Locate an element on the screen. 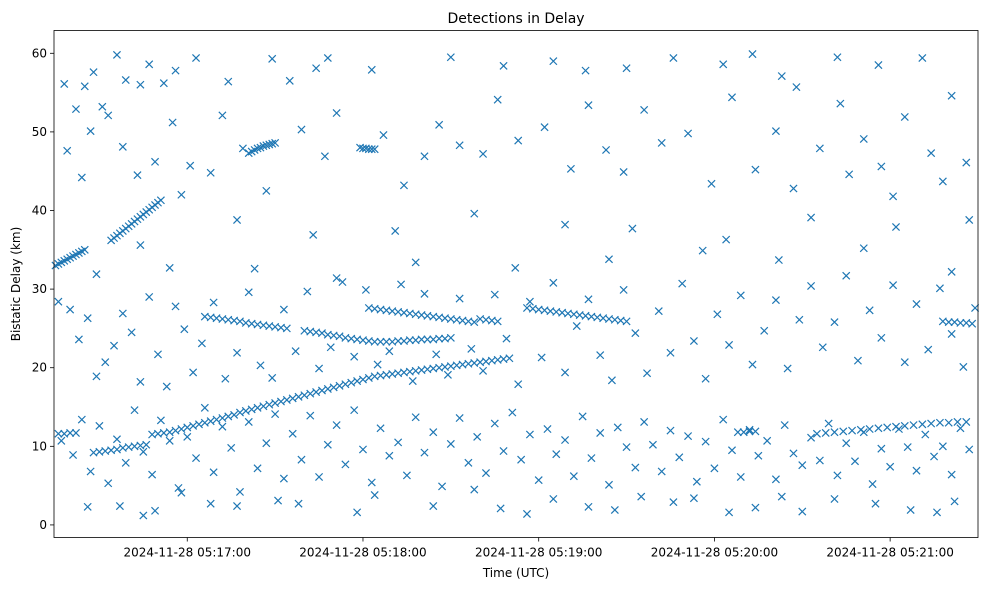 This screenshot has width=989, height=590. y-tick-label: 60 is located at coordinates (39, 53).